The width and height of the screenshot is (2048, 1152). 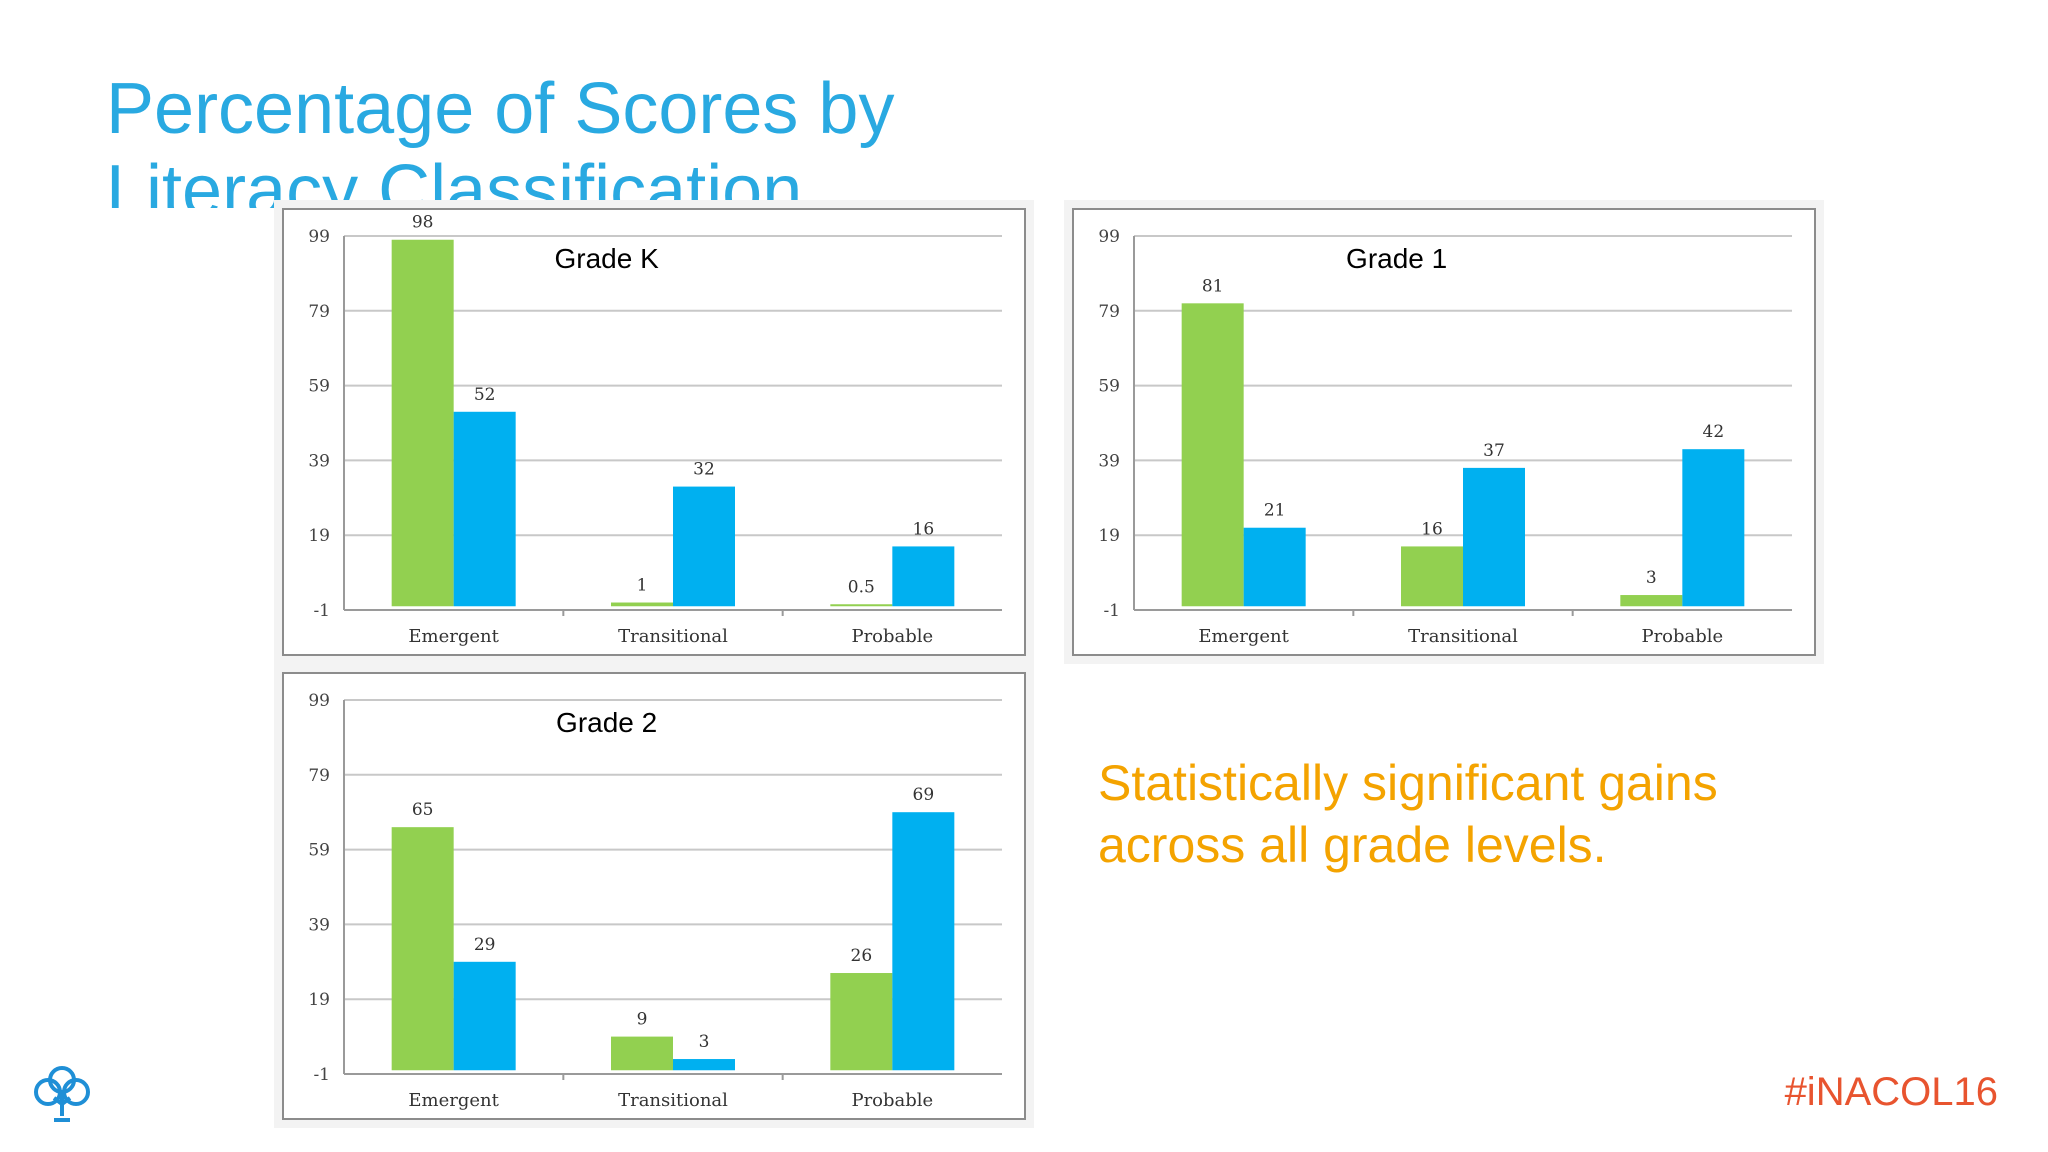 I want to click on data-label: 98, so click(x=423, y=223).